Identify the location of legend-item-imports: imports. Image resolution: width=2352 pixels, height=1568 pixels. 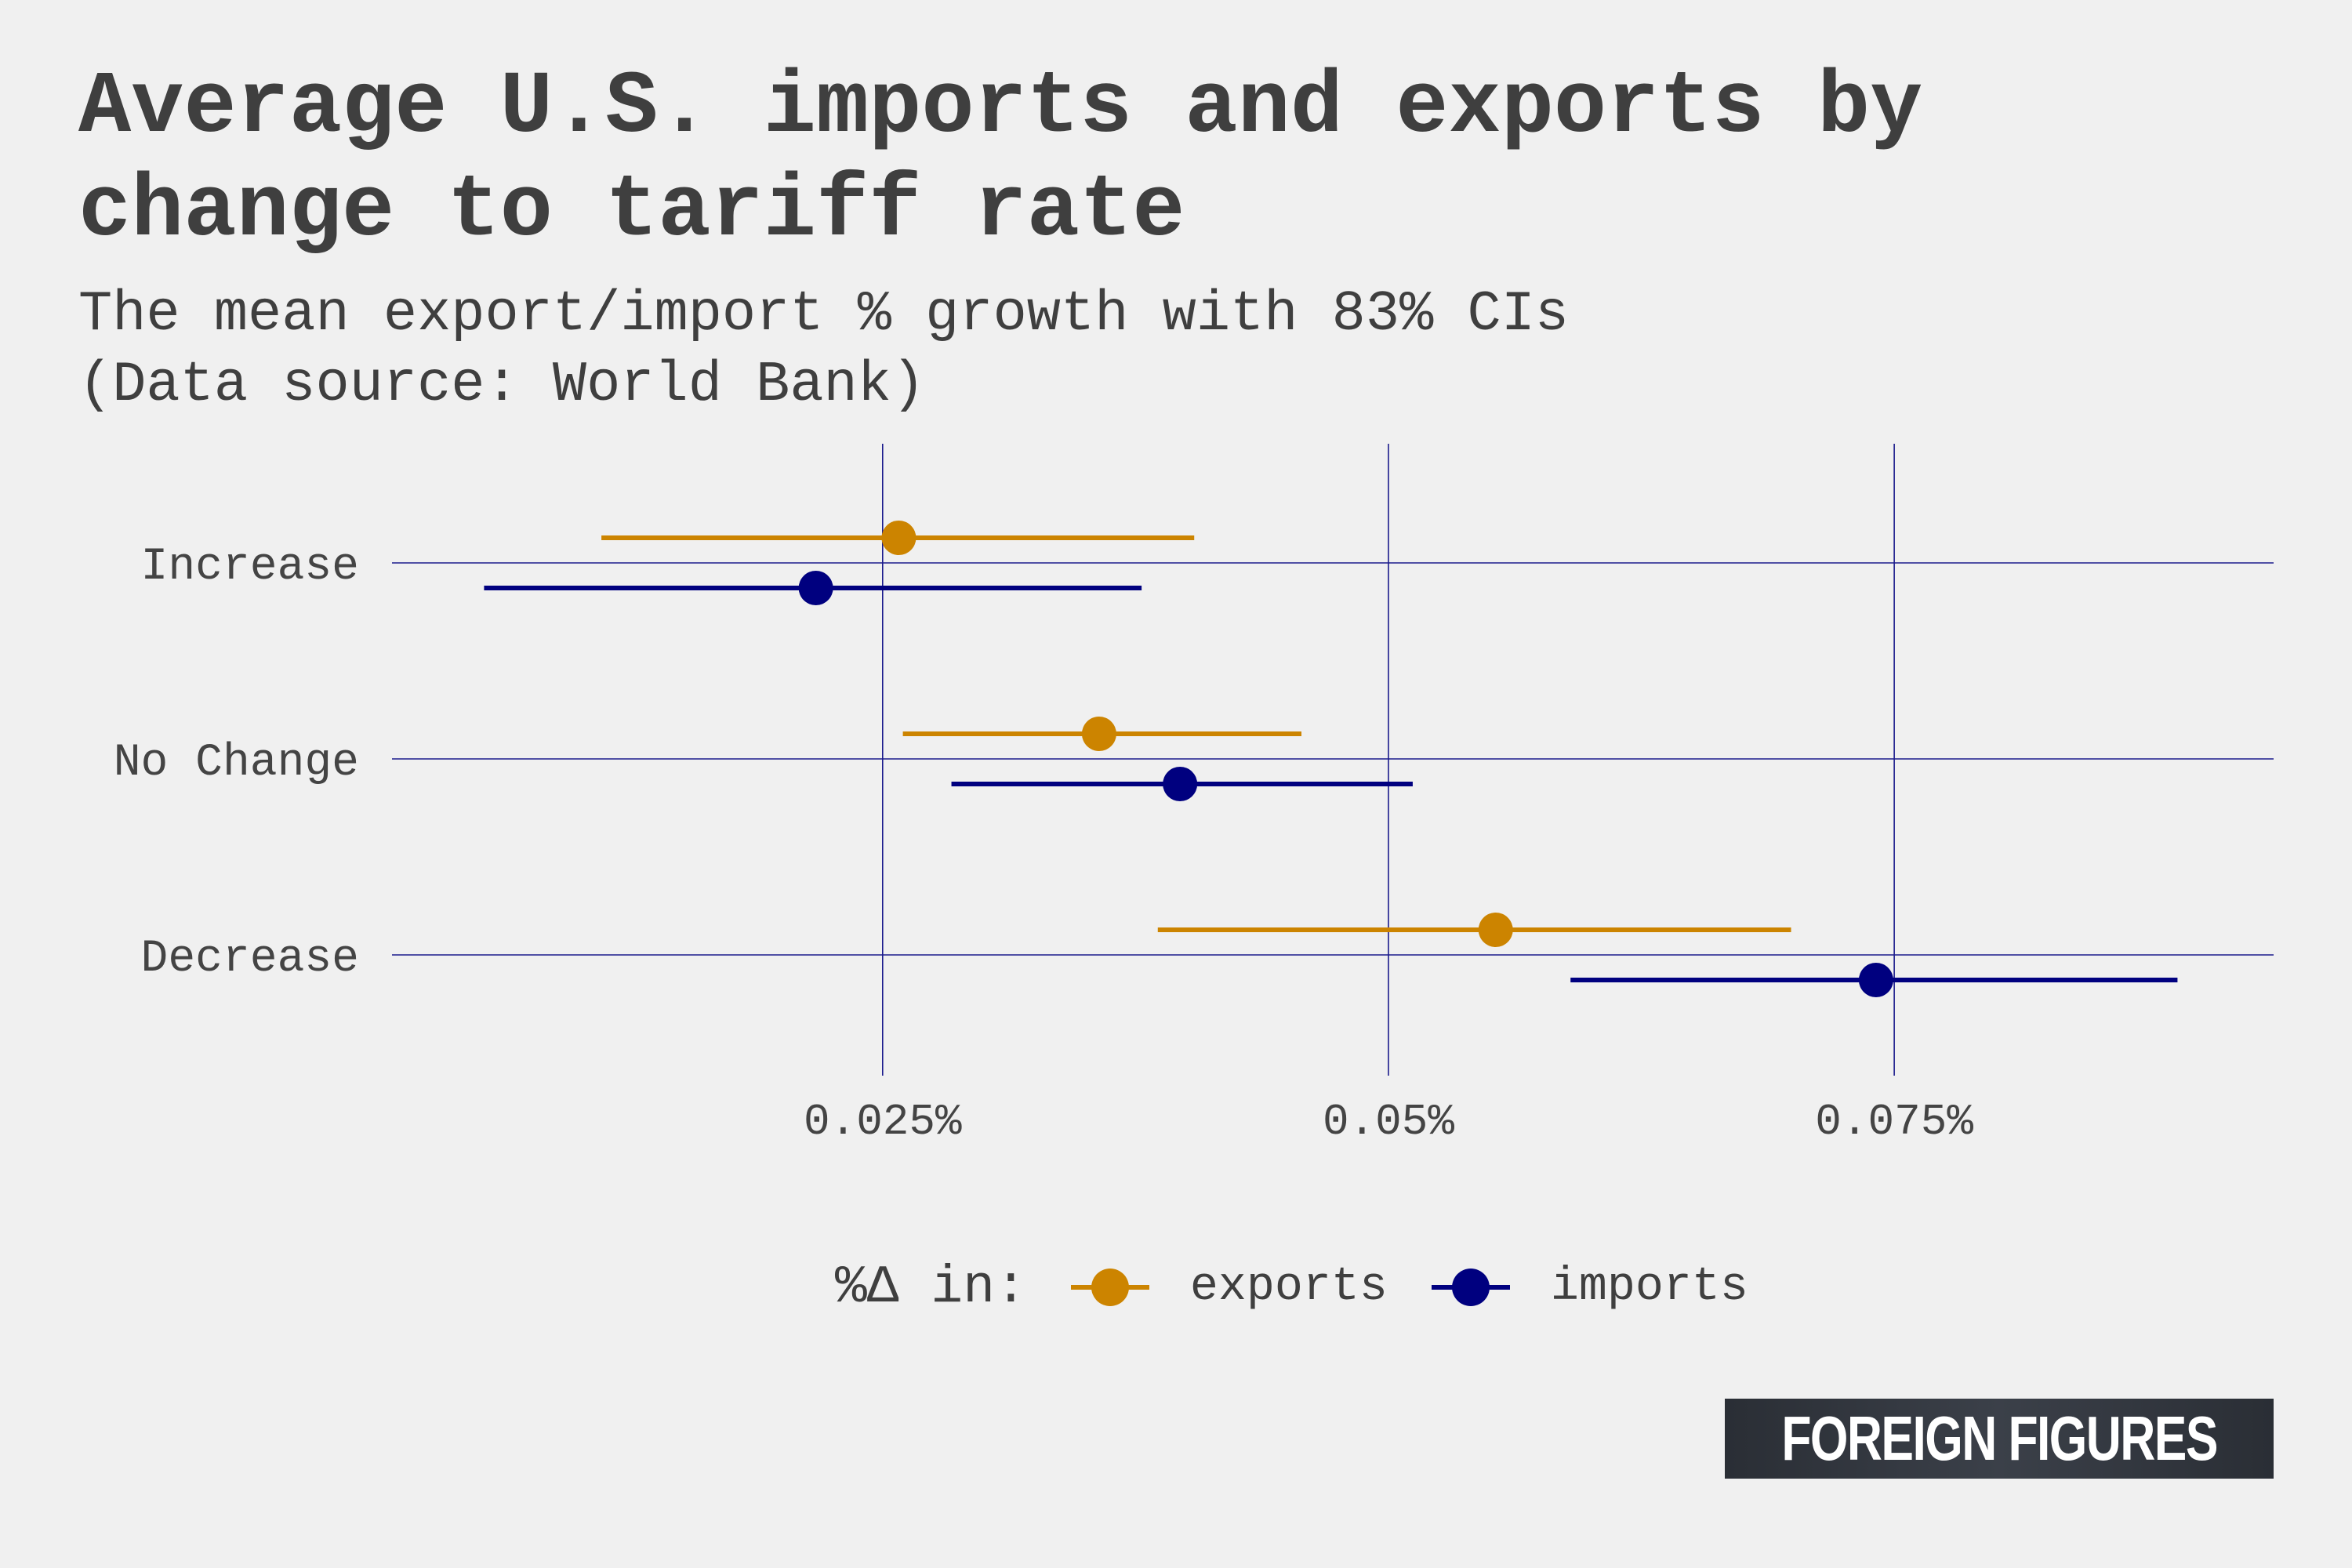
(1589, 1287).